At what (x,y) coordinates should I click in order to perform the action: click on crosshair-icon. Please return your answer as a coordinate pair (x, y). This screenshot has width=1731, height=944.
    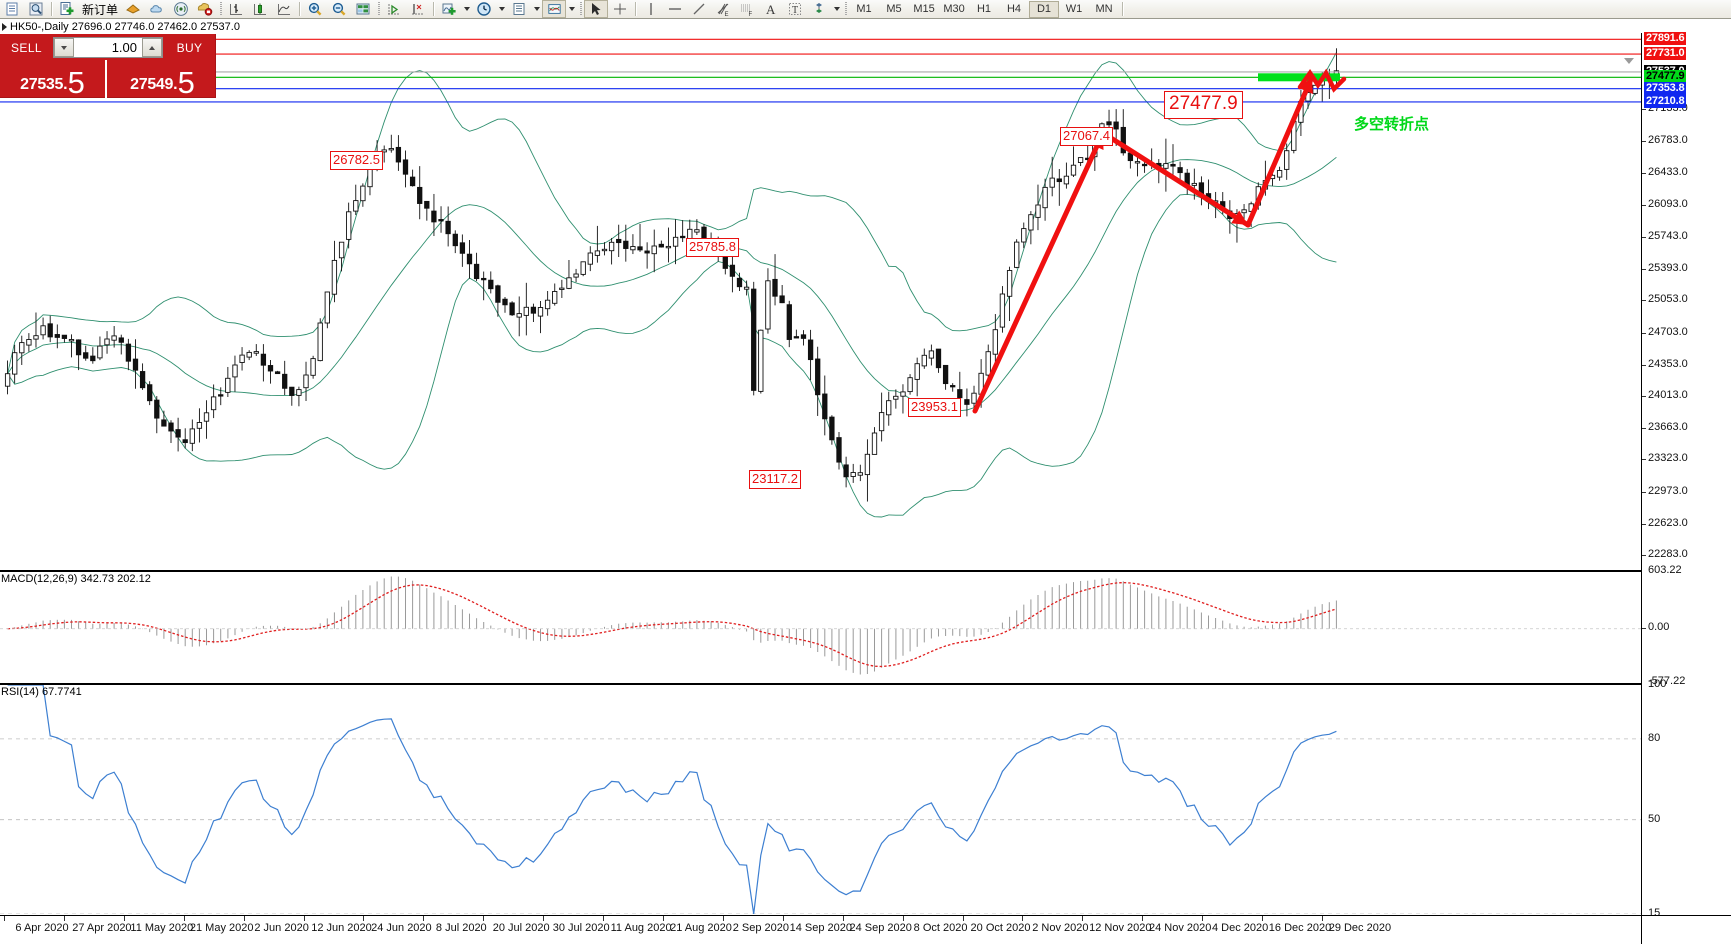
    Looking at the image, I should click on (620, 9).